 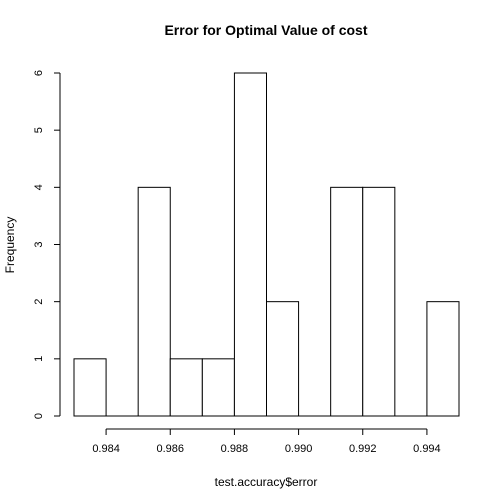 I want to click on x-tick-label: 0.990, so click(x=299, y=449).